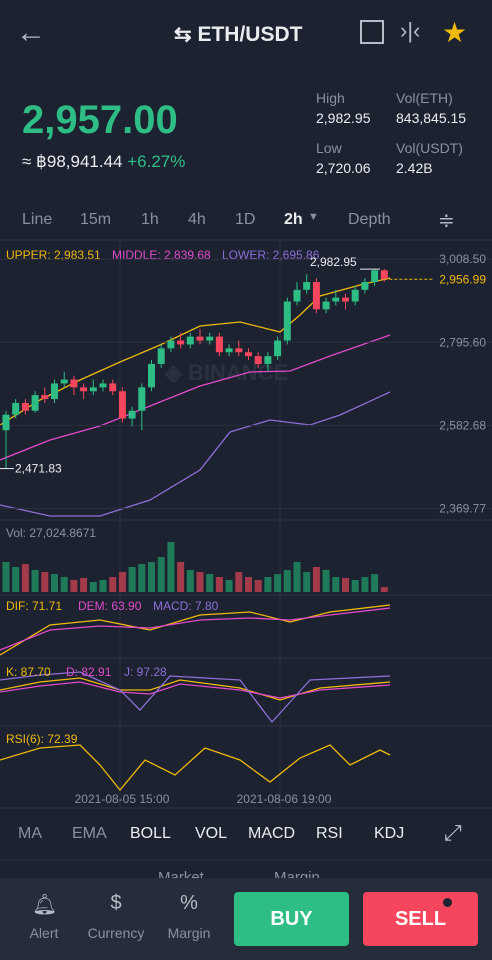 This screenshot has width=492, height=960. Describe the element at coordinates (272, 833) in the screenshot. I see `indicator-tab: MACD` at that location.